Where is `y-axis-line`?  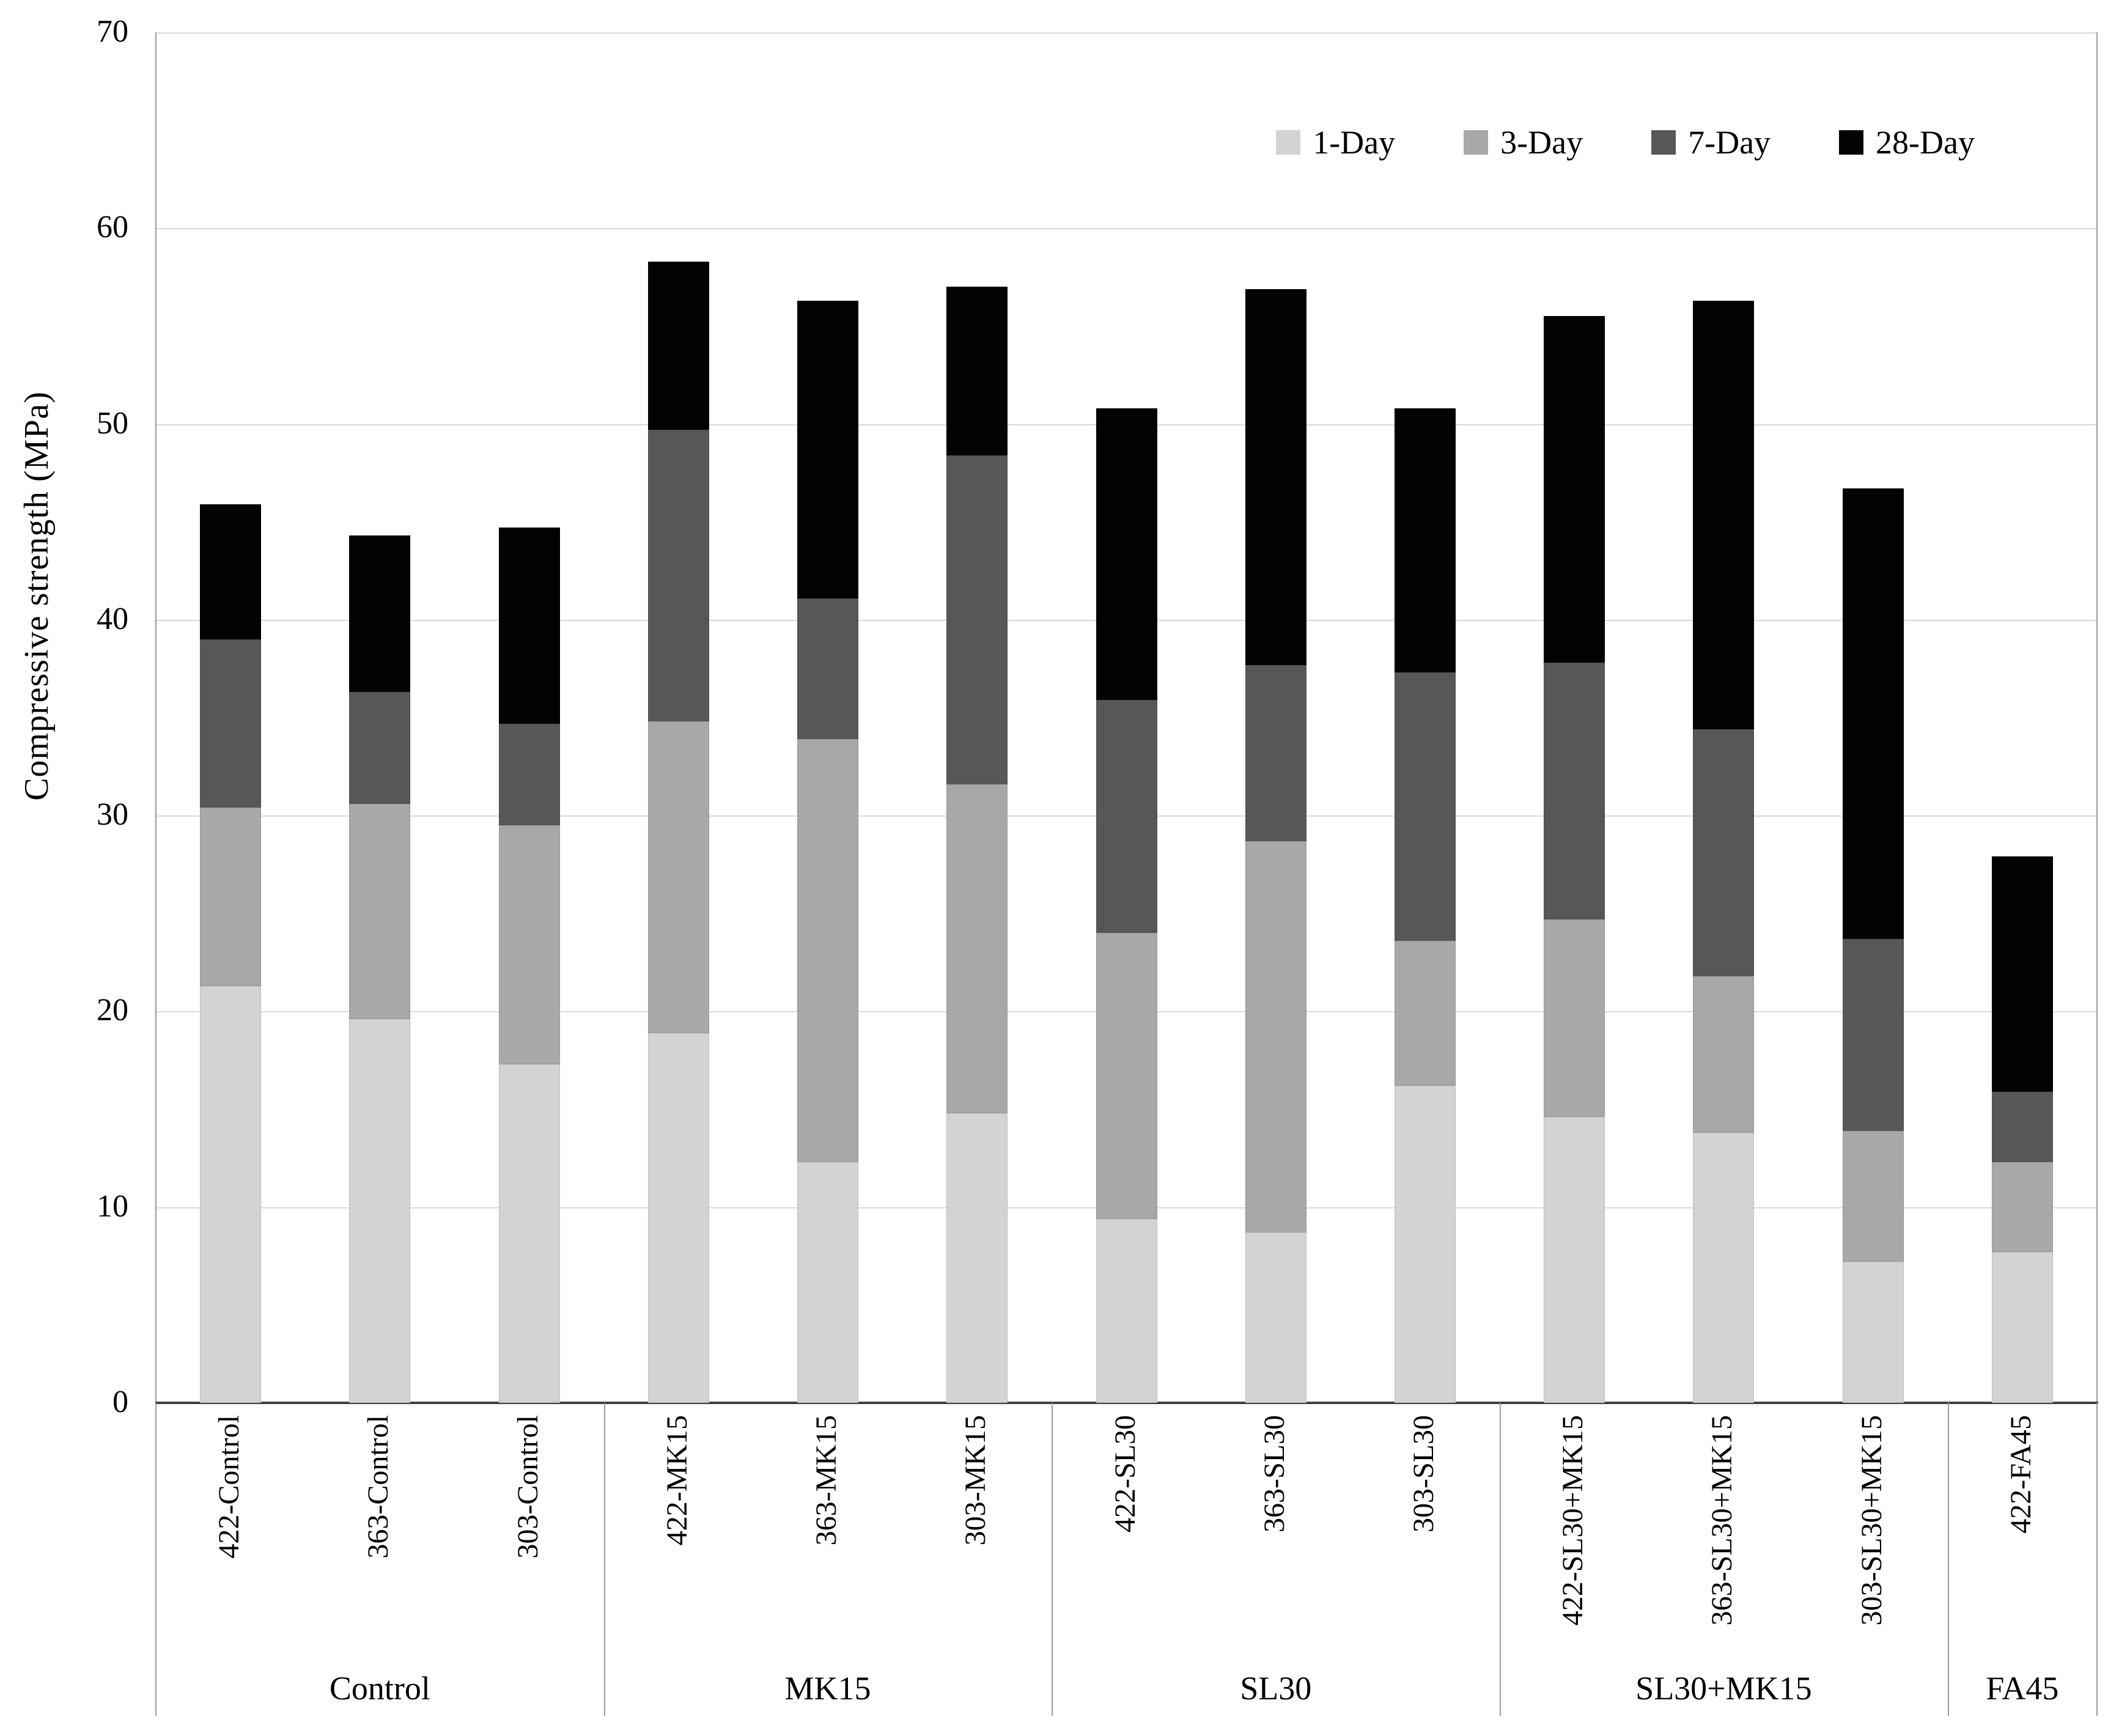 y-axis-line is located at coordinates (156, 717).